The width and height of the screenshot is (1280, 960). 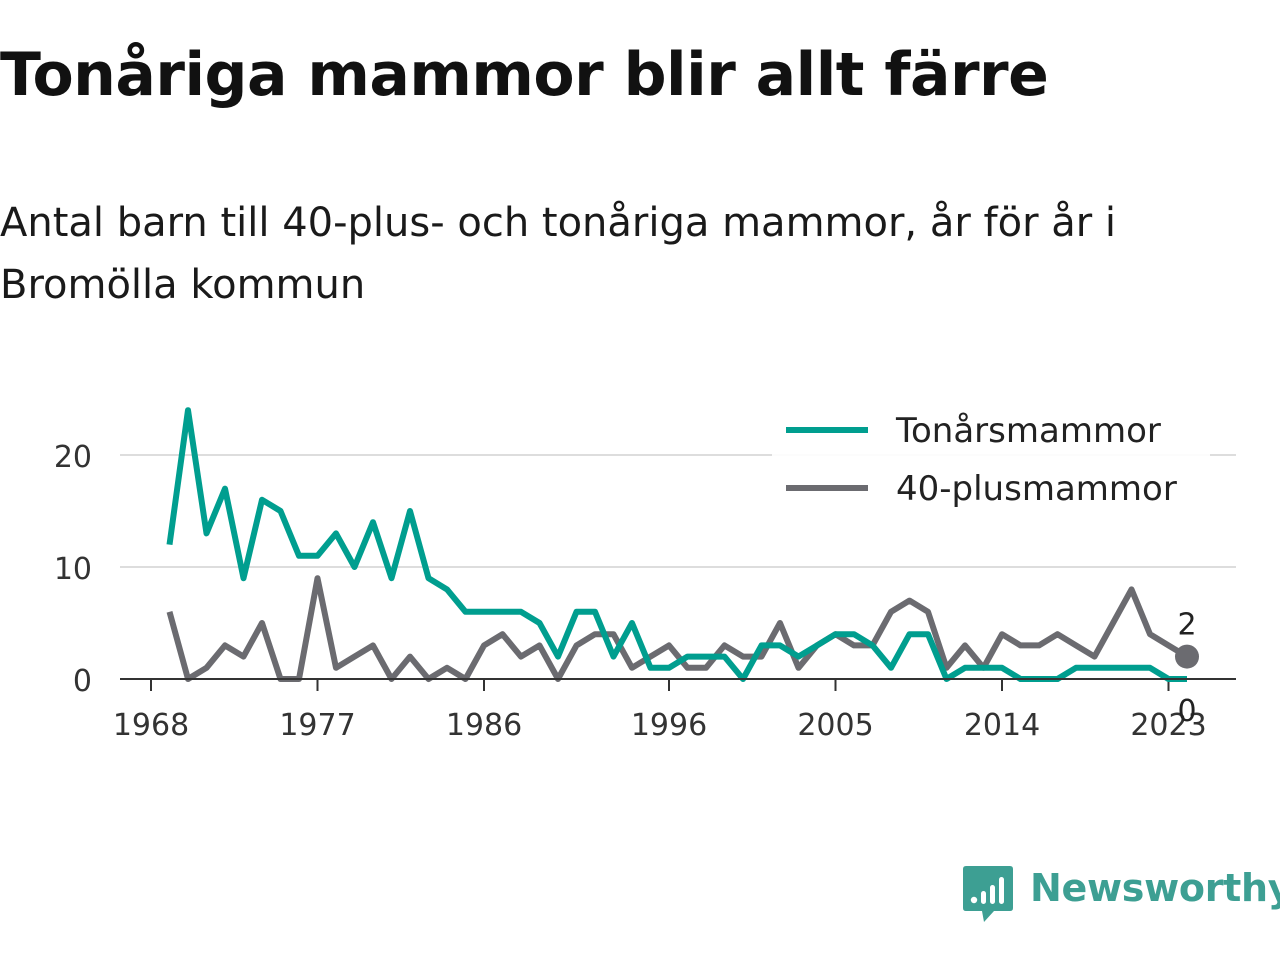 What do you see at coordinates (835, 725) in the screenshot?
I see `x-tick-label: 2005` at bounding box center [835, 725].